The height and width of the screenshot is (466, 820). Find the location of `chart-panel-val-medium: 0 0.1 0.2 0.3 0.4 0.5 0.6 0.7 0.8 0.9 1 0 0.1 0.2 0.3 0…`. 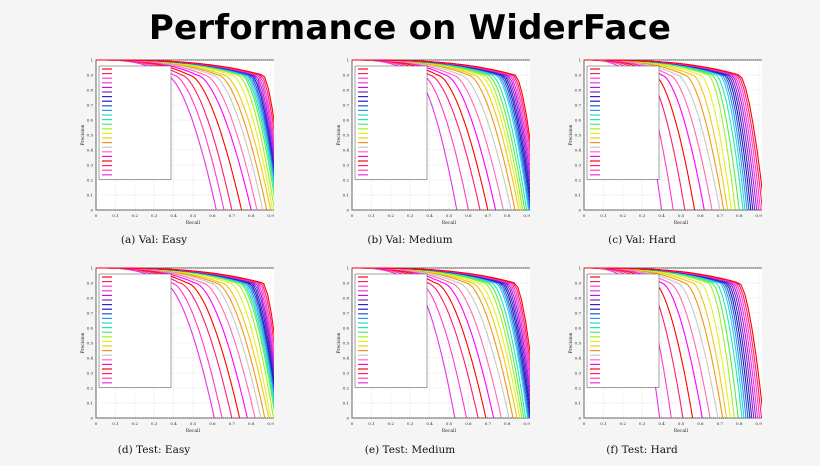

chart-panel-val-medium: 0 0.1 0.2 0.3 0.4 0.5 0.6 0.7 0.8 0.9 1 0 0.1 0.2 0.3 0… is located at coordinates (410, 150).